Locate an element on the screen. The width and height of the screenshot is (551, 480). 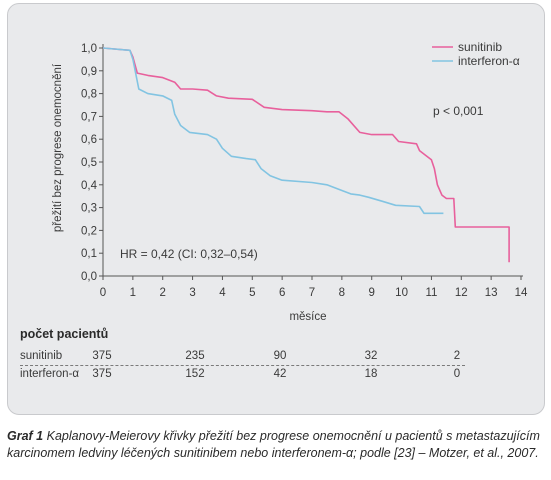
x-tick-label: 4 is located at coordinates (222, 293).